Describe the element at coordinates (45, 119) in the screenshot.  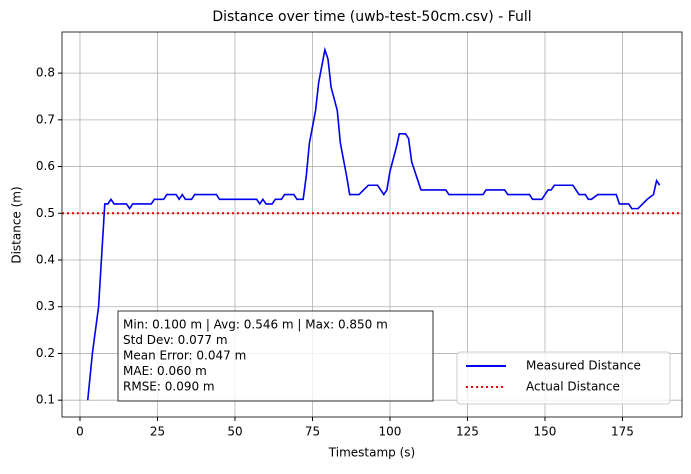
I see `y-tick-label: 0.7` at that location.